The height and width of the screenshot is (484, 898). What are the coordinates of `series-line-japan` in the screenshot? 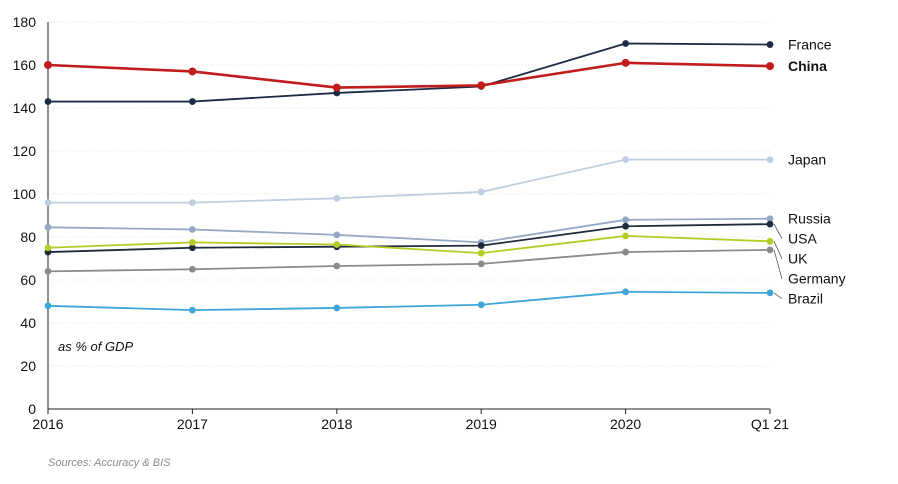 It's located at (409, 181).